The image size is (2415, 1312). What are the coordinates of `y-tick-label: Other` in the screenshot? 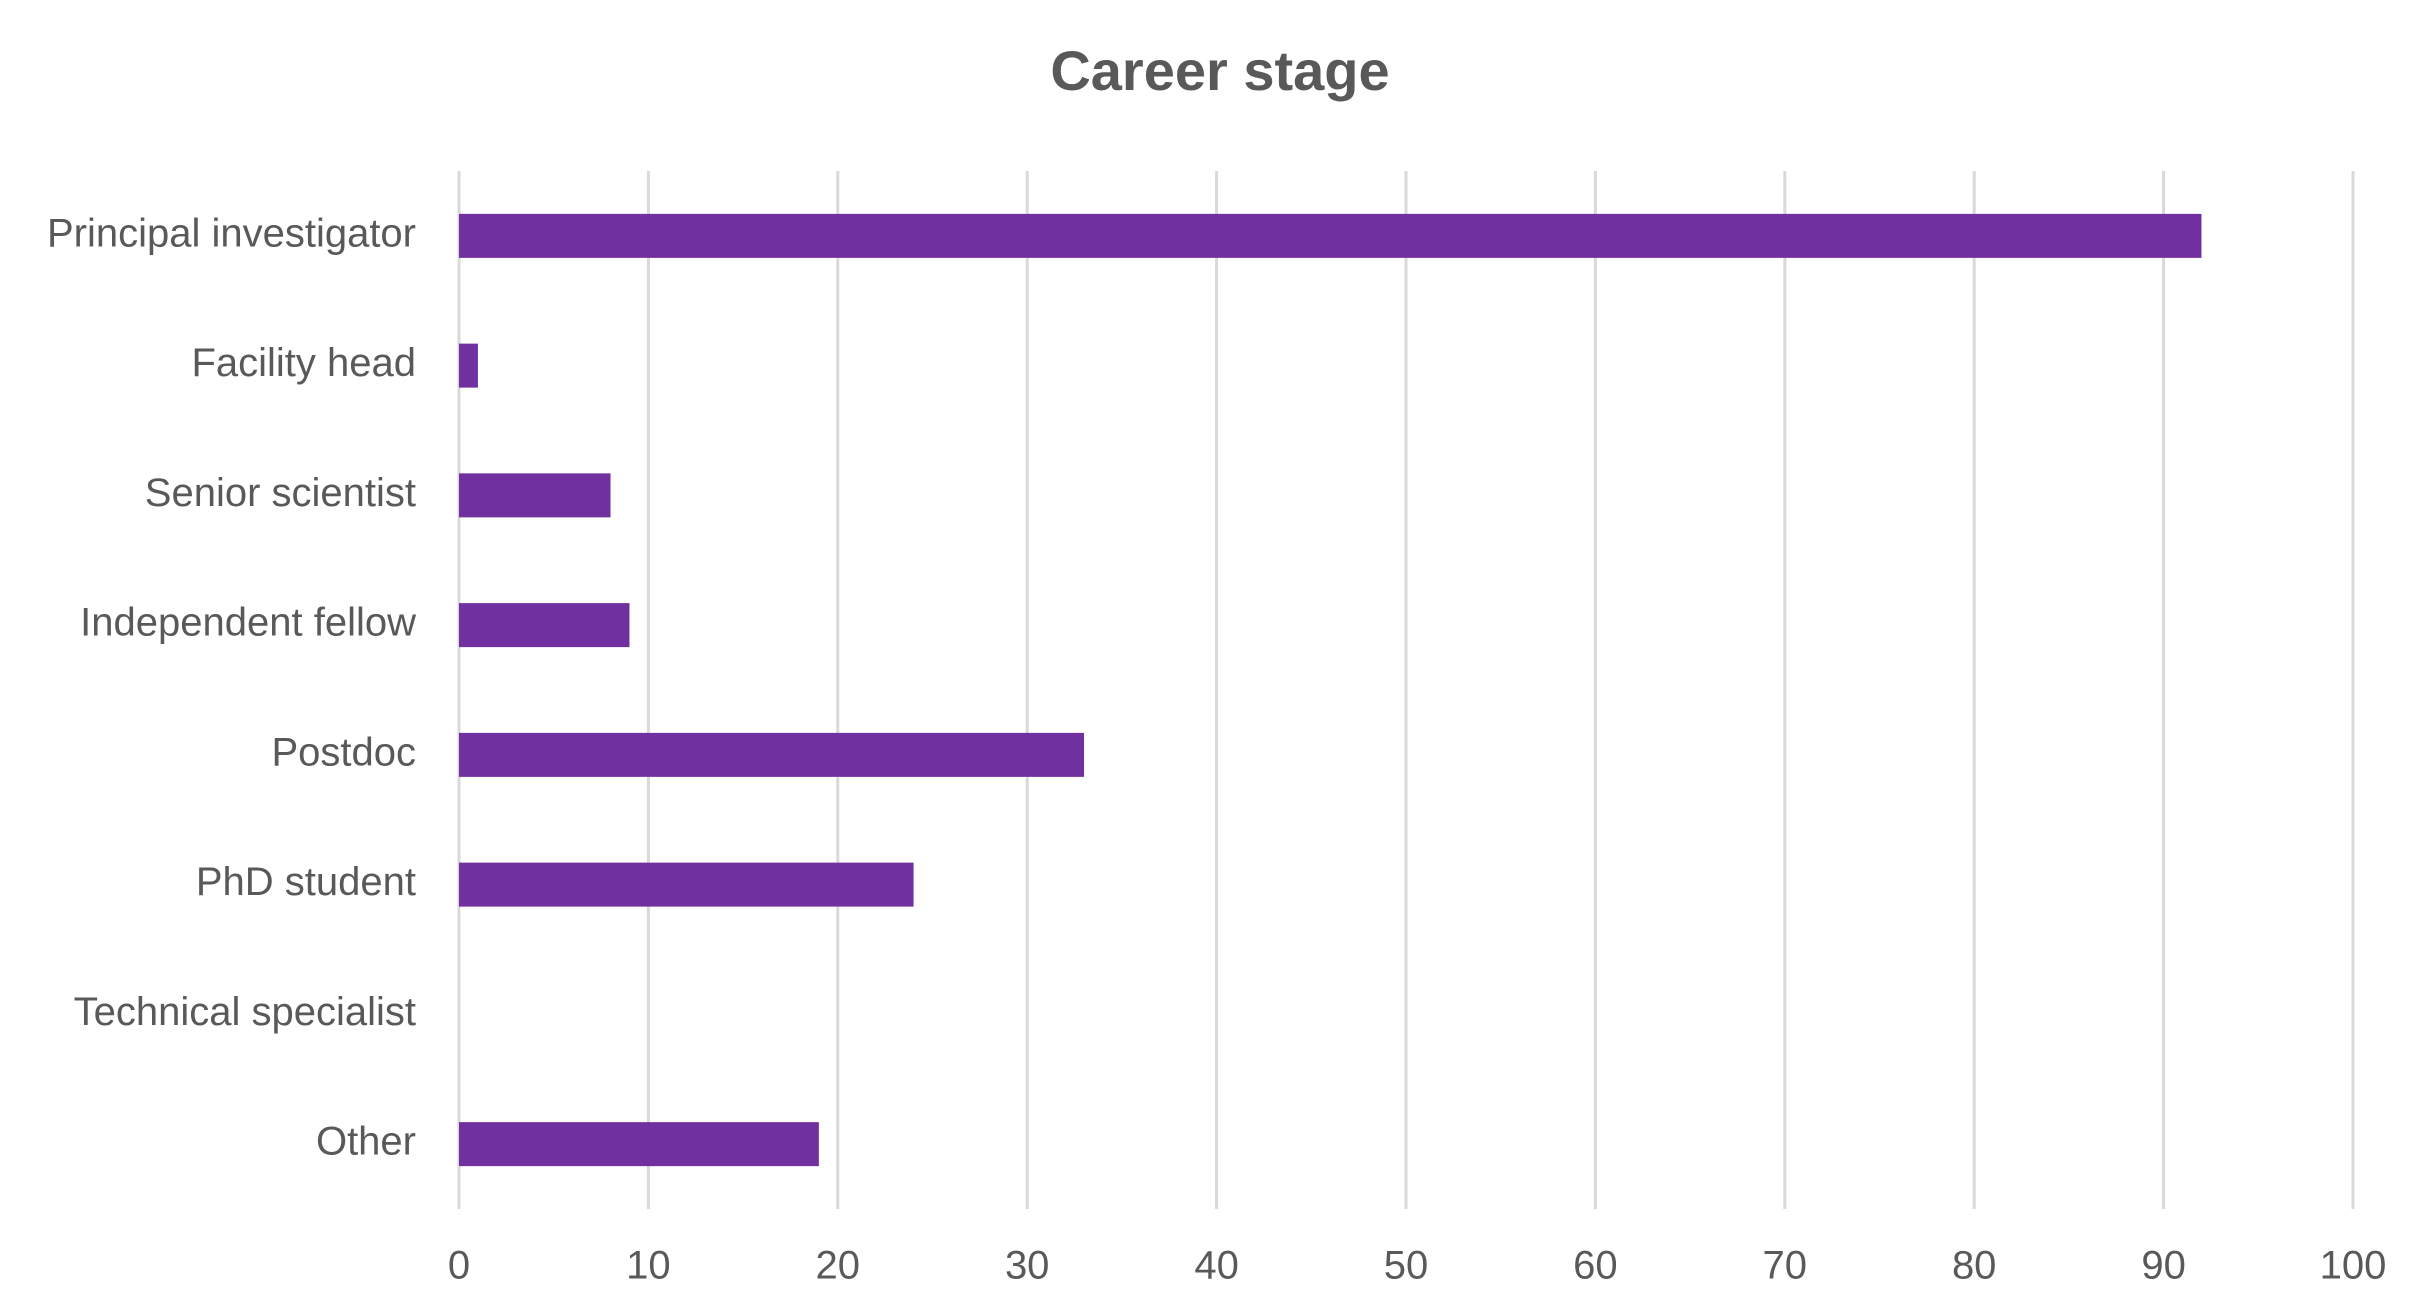 It's located at (366, 1142).